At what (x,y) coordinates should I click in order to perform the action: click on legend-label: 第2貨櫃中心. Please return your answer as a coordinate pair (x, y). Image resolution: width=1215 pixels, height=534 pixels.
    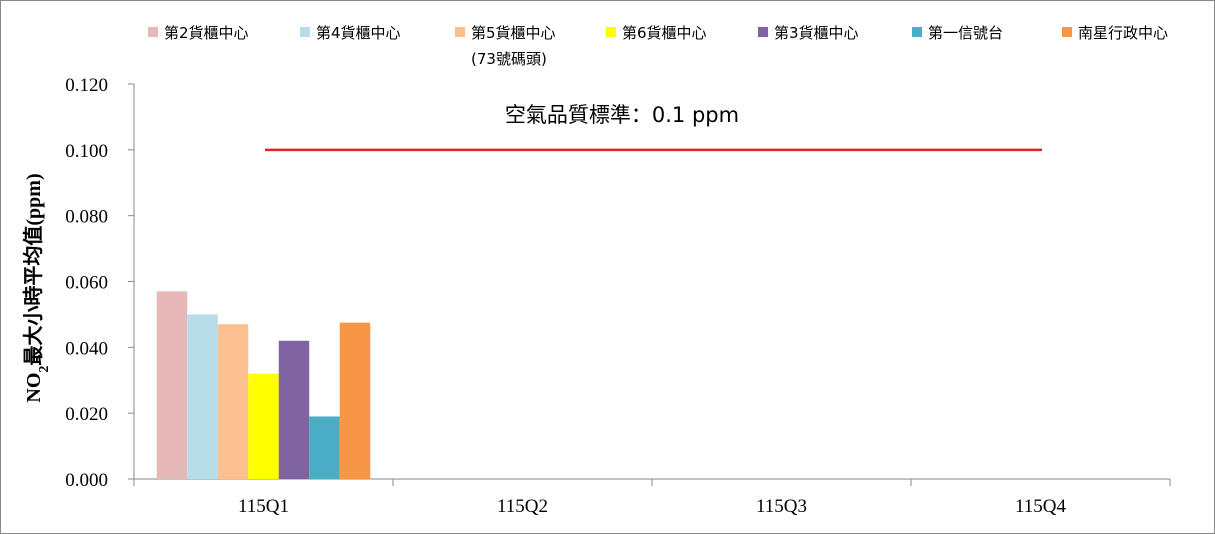
    Looking at the image, I should click on (206, 33).